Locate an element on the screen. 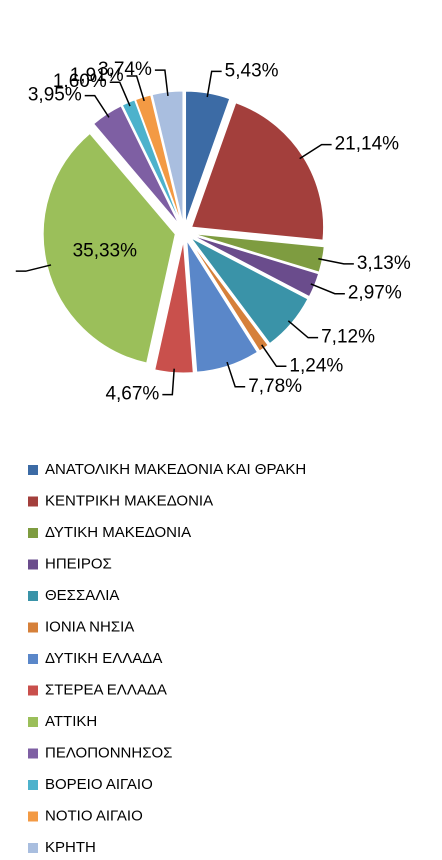 This screenshot has height=860, width=442. legend-label: ΘΕΣΣΑΛΙΑ is located at coordinates (82, 595).